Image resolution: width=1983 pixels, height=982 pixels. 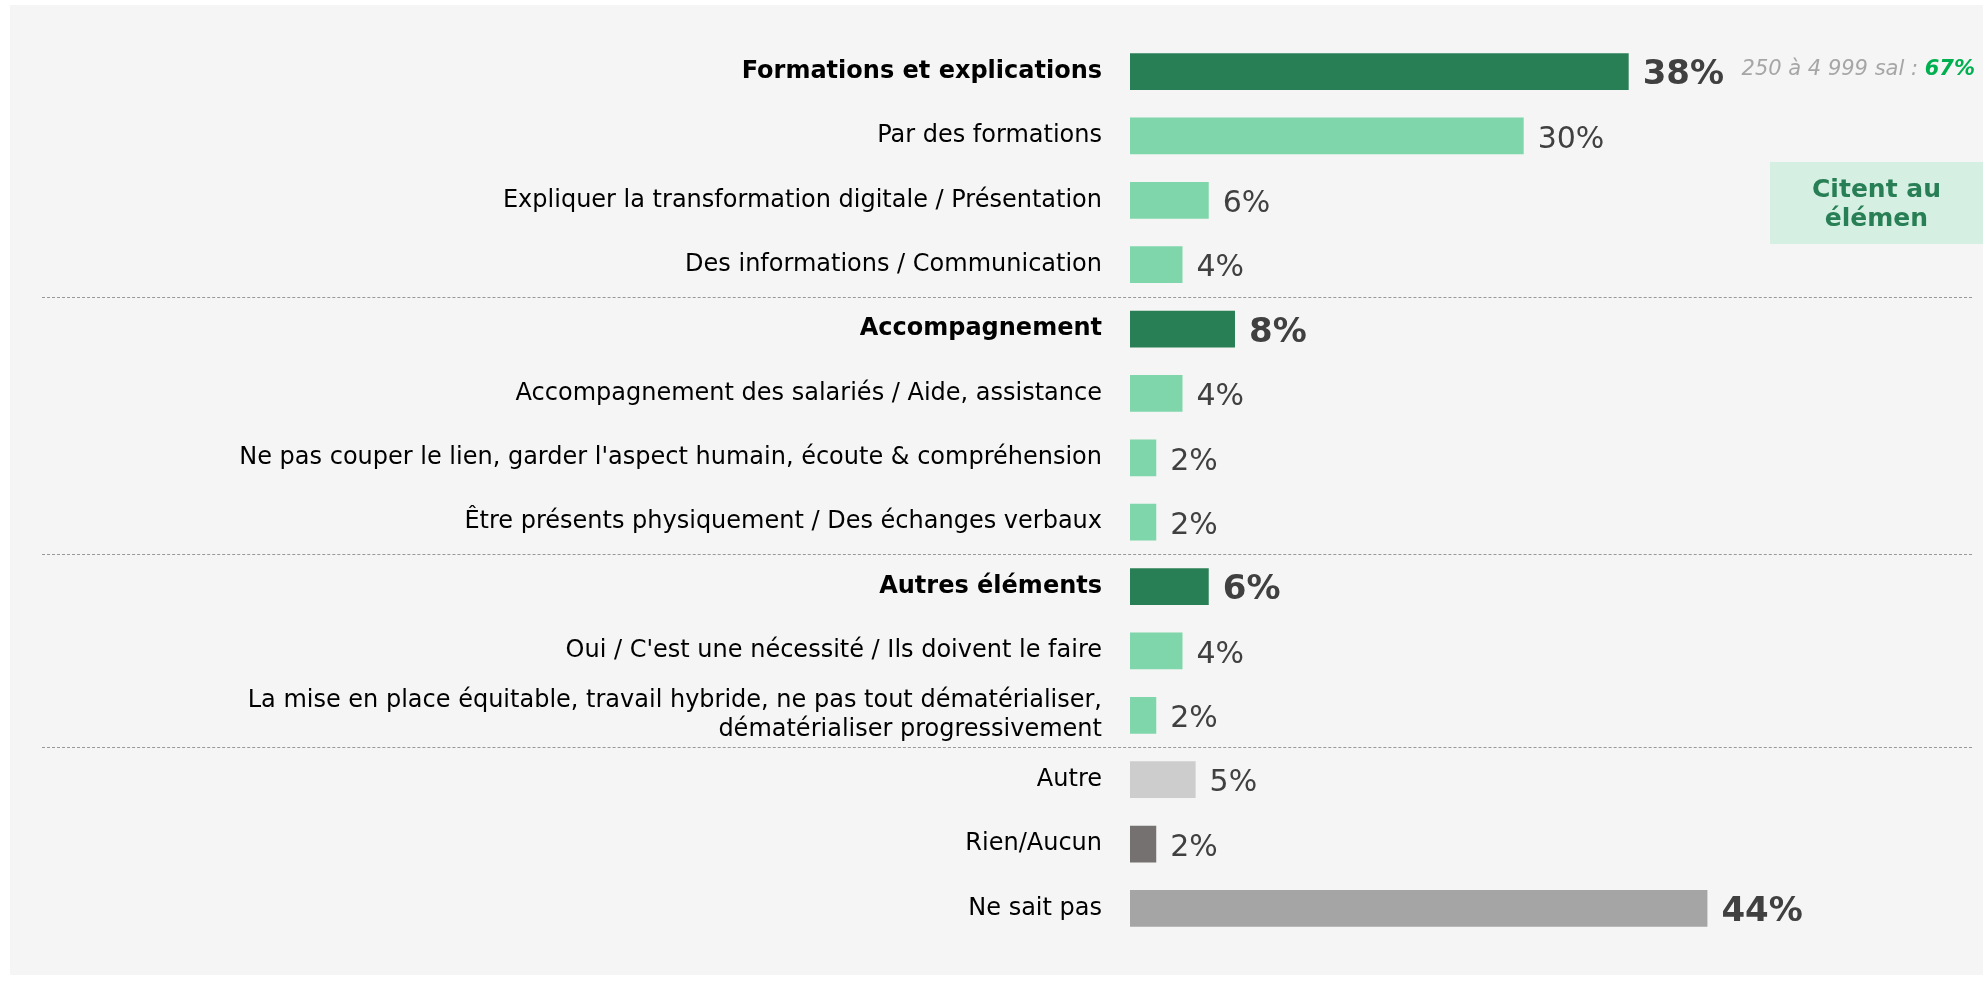 What do you see at coordinates (990, 584) in the screenshot?
I see `y-tick-label: Autres éléments` at bounding box center [990, 584].